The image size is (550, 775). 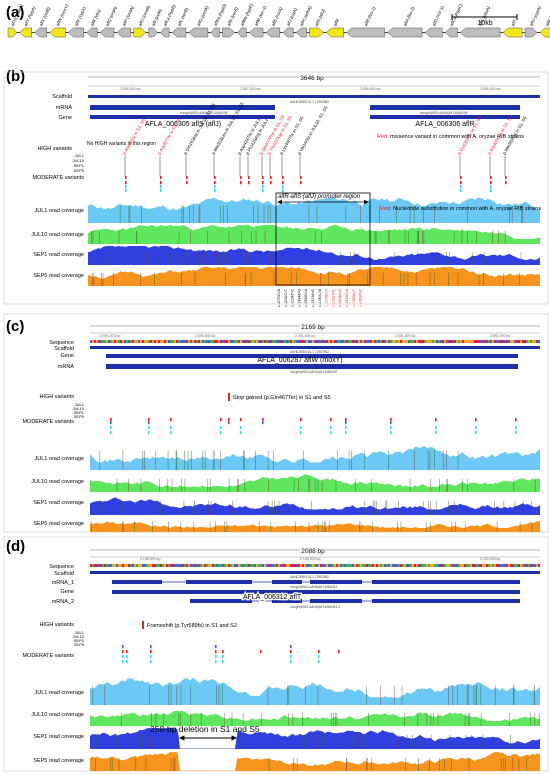 I want to click on panel-d-sample-jul1: JUL1, so click(x=80, y=632).